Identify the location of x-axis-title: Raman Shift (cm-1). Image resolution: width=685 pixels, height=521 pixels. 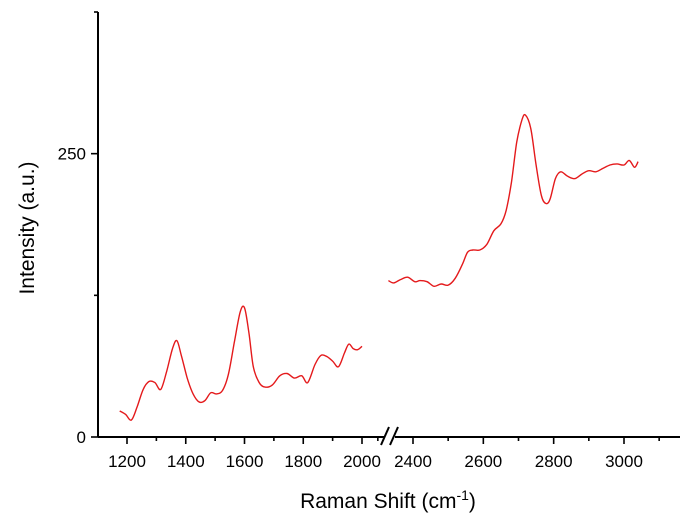
(388, 500).